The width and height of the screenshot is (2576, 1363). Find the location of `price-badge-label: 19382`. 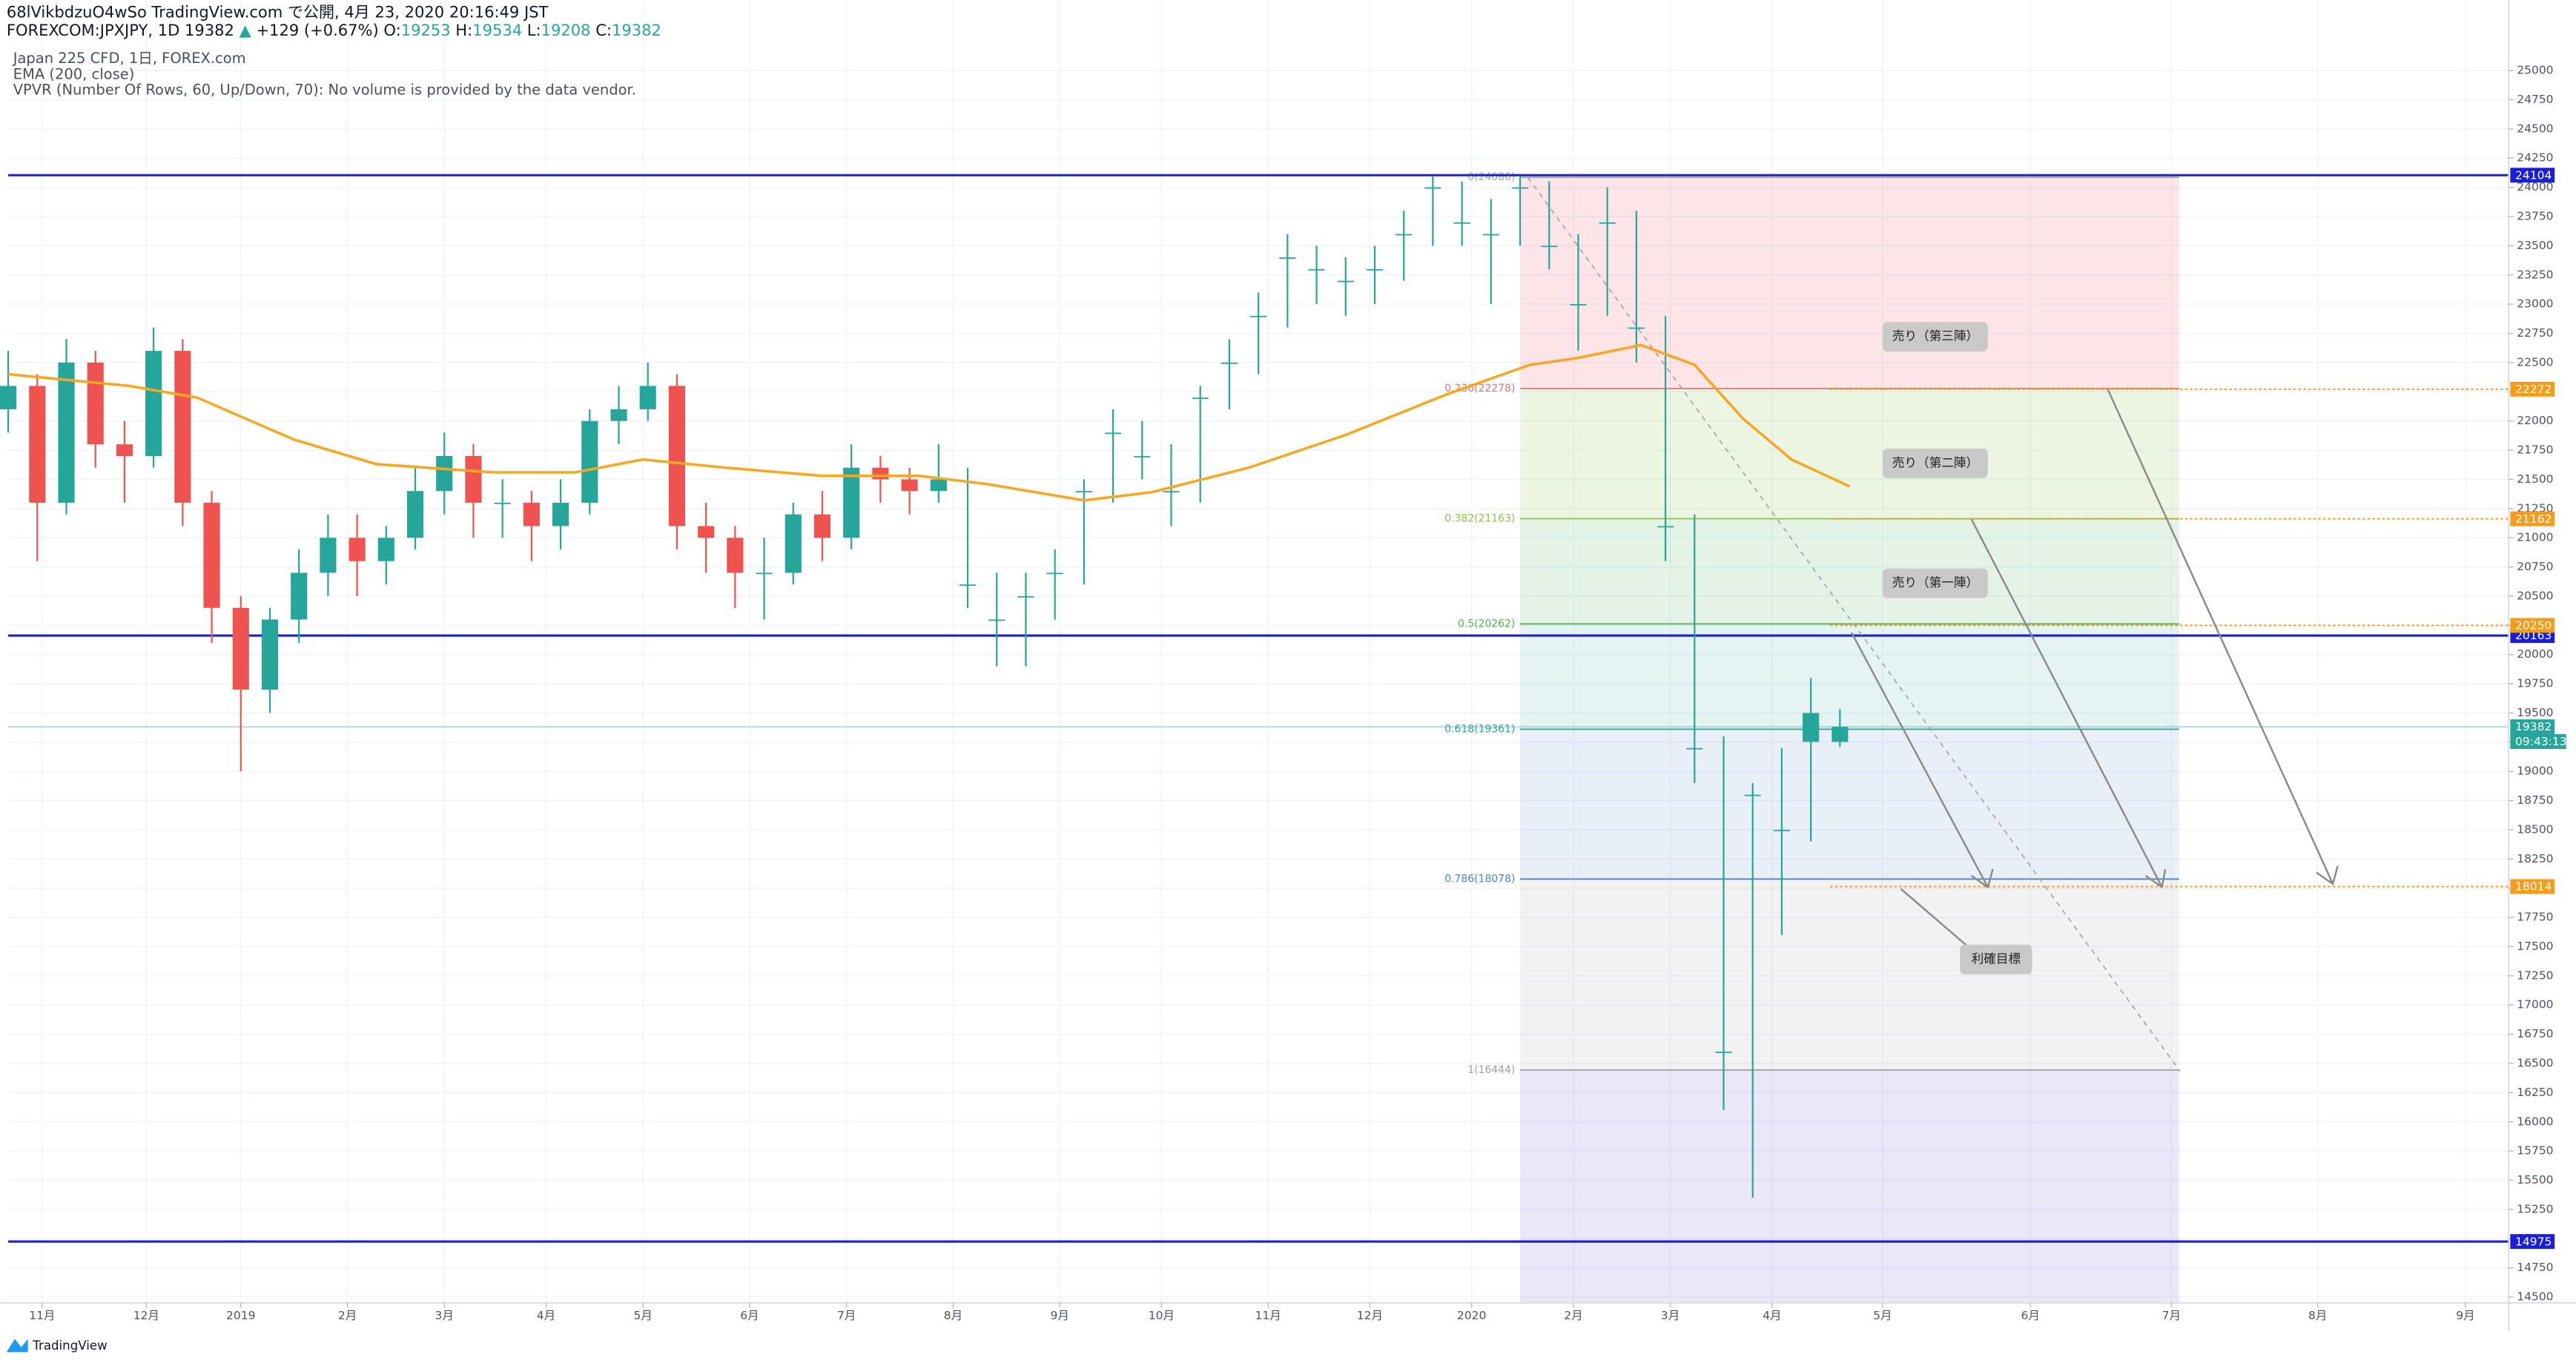

price-badge-label: 19382 is located at coordinates (2533, 726).